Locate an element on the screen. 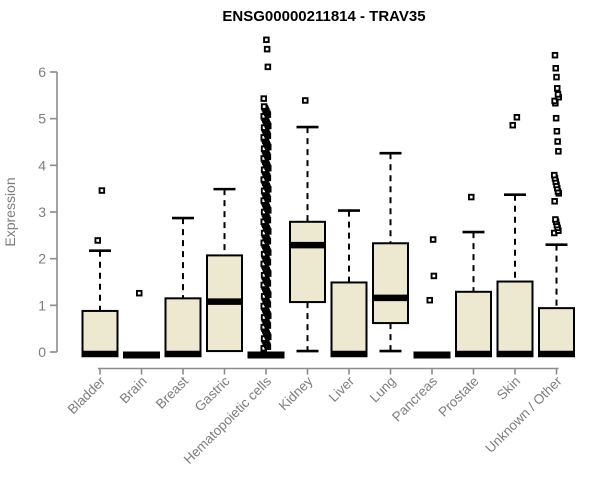 The height and width of the screenshot is (500, 600). x-tick-label-prostate: Prostate is located at coordinates (458, 397).